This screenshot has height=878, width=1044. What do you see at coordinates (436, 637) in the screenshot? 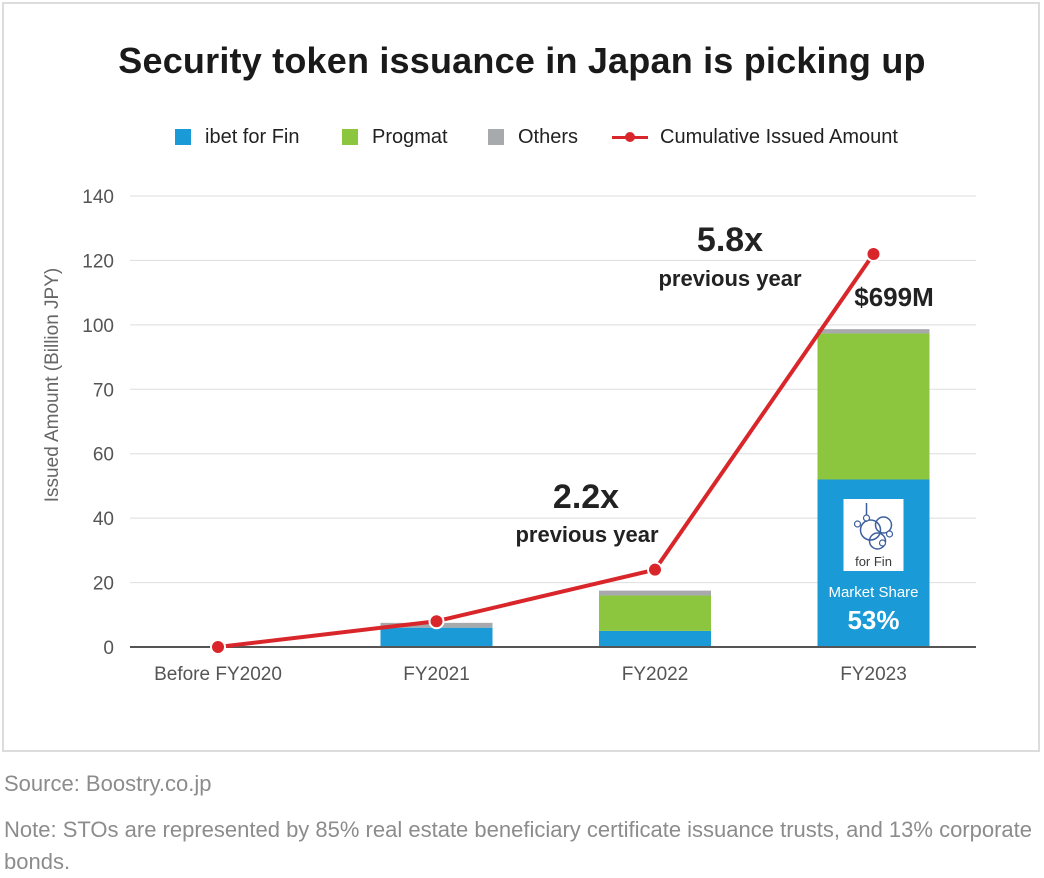
I see `bar-ibet-for-fin-fy2021` at bounding box center [436, 637].